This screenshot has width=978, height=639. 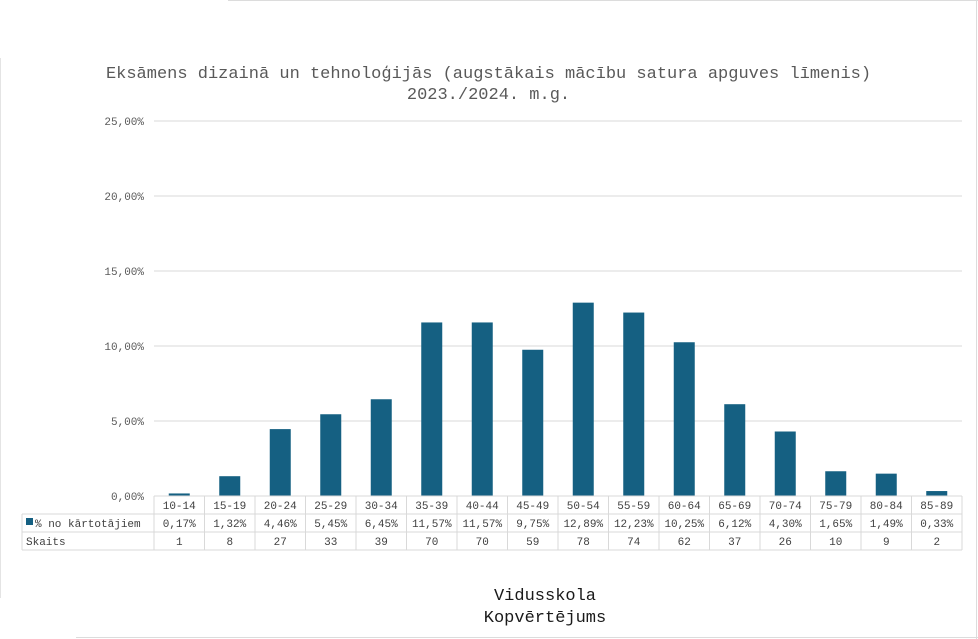 What do you see at coordinates (976, 319) in the screenshot?
I see `frame-right-edge` at bounding box center [976, 319].